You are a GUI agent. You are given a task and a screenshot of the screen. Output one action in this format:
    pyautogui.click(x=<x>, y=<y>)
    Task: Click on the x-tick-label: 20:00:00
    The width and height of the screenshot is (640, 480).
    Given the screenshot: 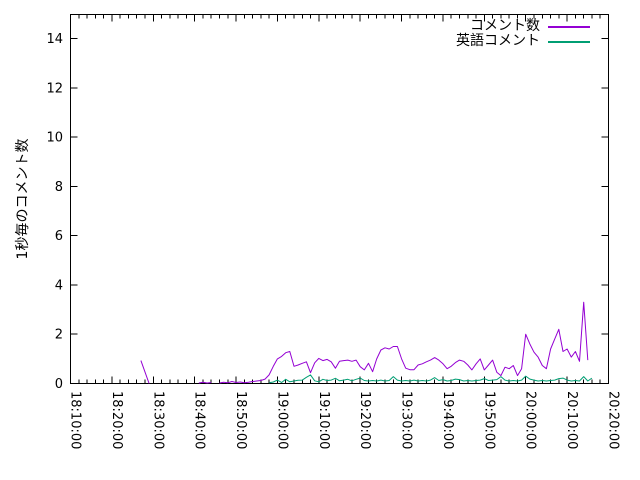 What is the action you would take?
    pyautogui.click(x=530, y=420)
    